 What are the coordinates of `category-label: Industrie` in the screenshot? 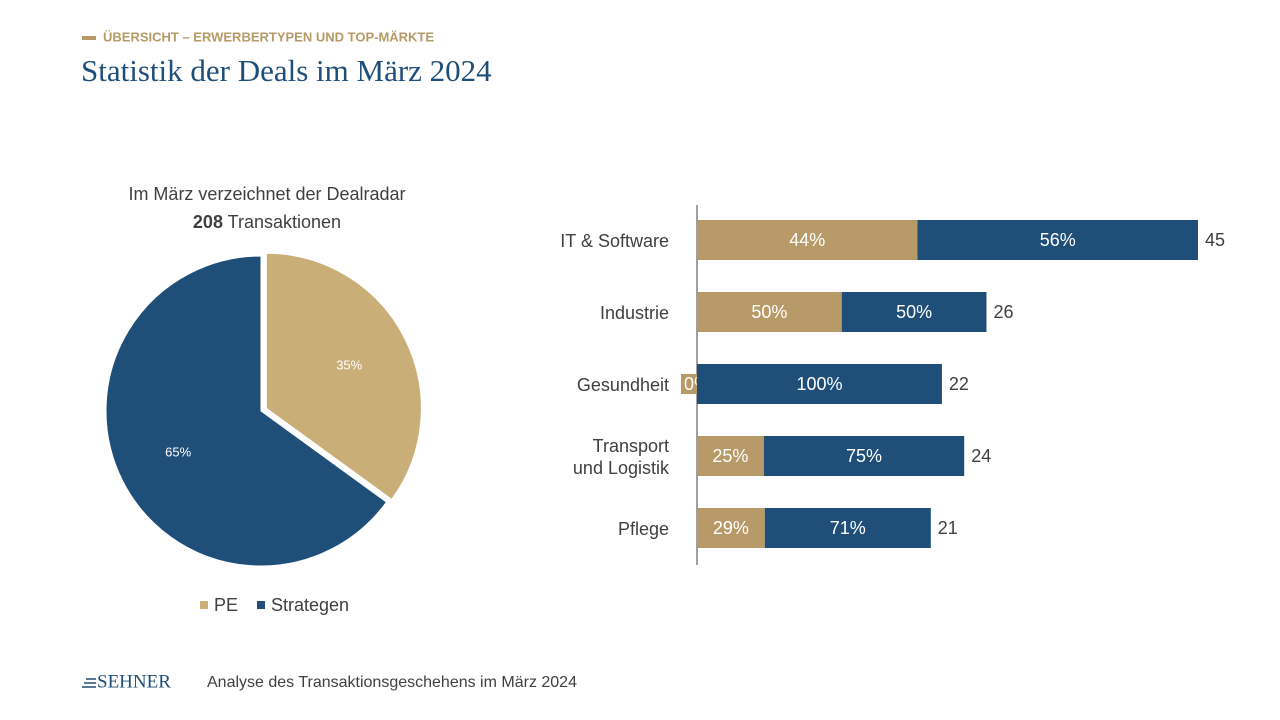 It's located at (634, 313).